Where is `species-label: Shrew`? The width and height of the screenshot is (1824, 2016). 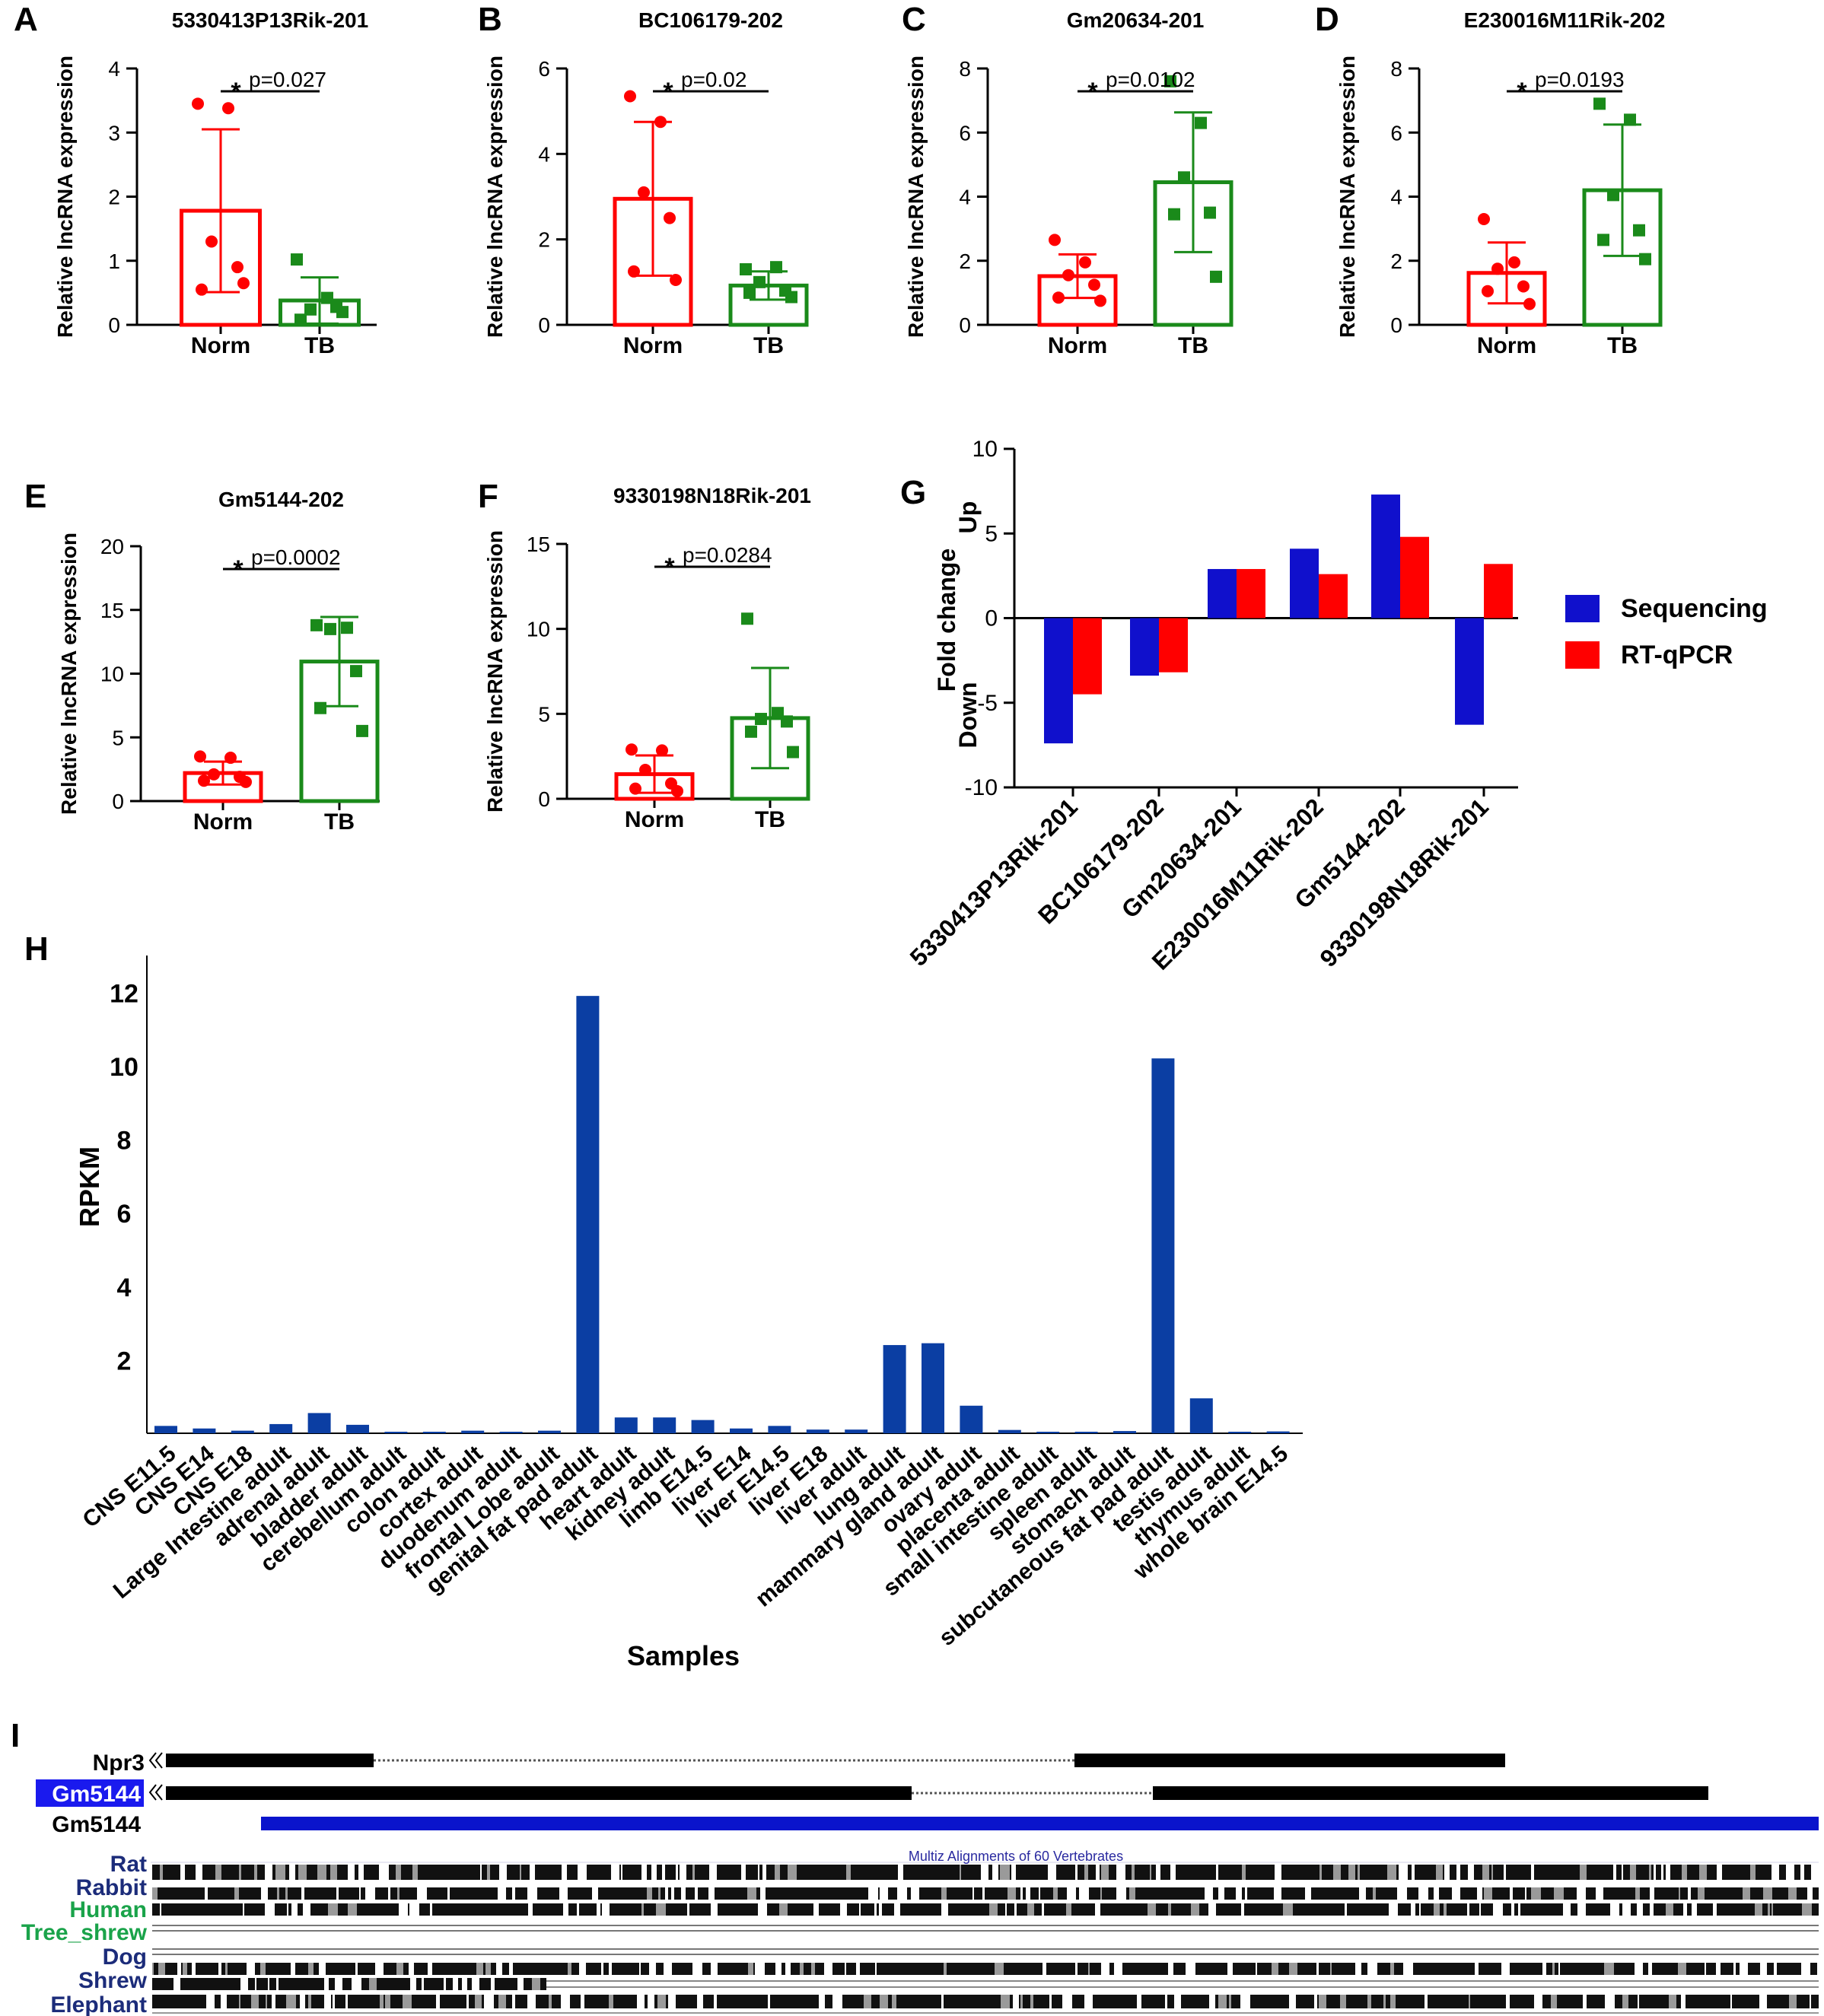 species-label: Shrew is located at coordinates (113, 1980).